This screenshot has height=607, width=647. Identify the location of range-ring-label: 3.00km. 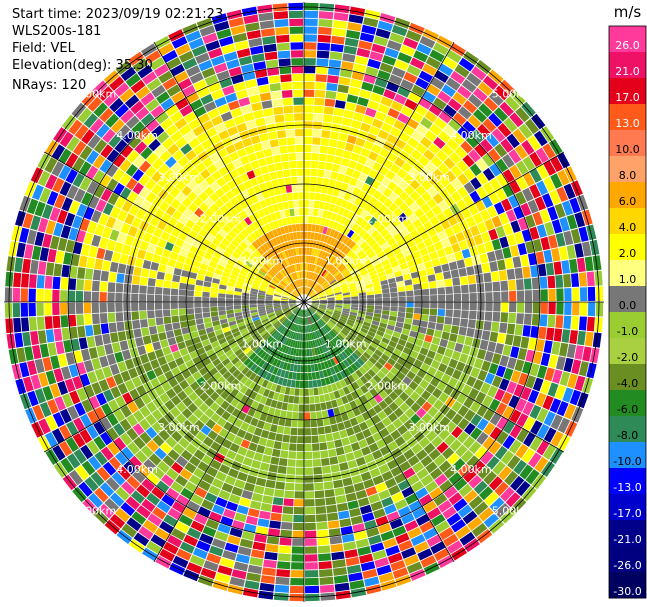
(429, 177).